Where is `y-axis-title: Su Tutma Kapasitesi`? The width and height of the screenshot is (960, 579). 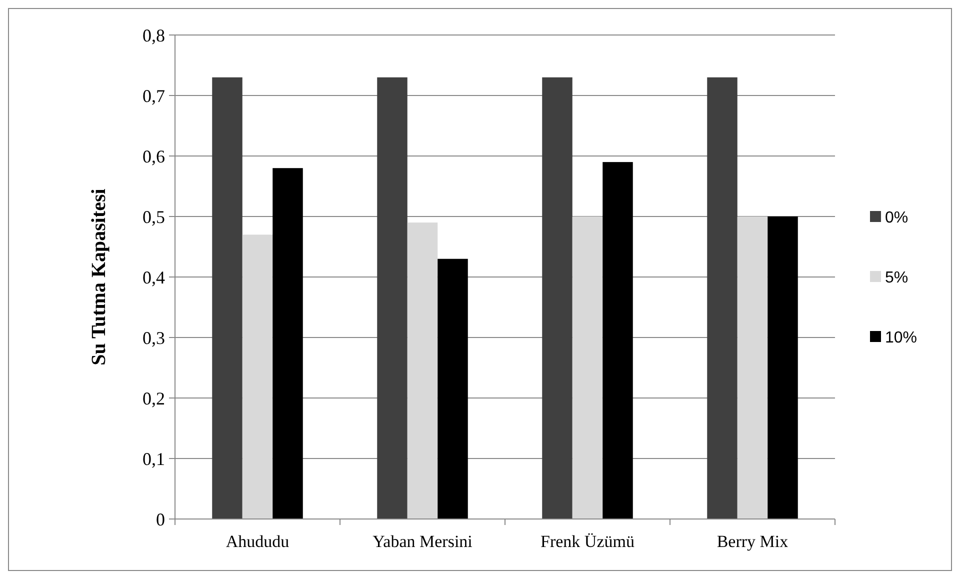
y-axis-title: Su Tutma Kapasitesi is located at coordinates (99, 277).